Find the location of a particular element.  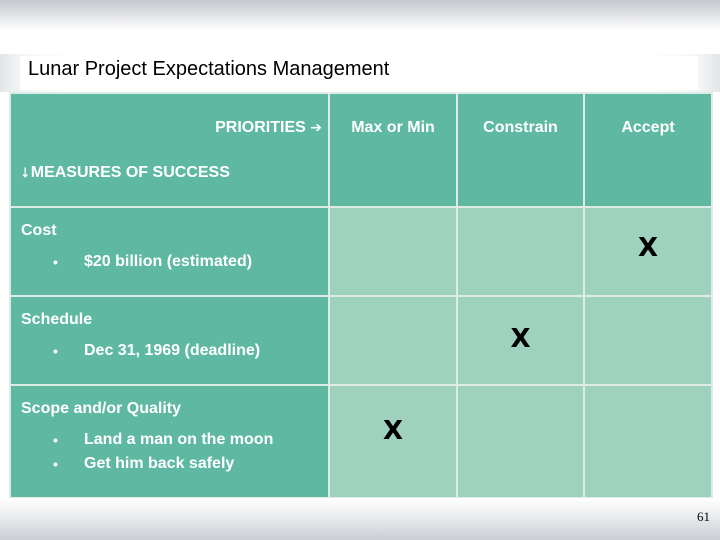

right-arrow-icon: ➔ is located at coordinates (316, 128).